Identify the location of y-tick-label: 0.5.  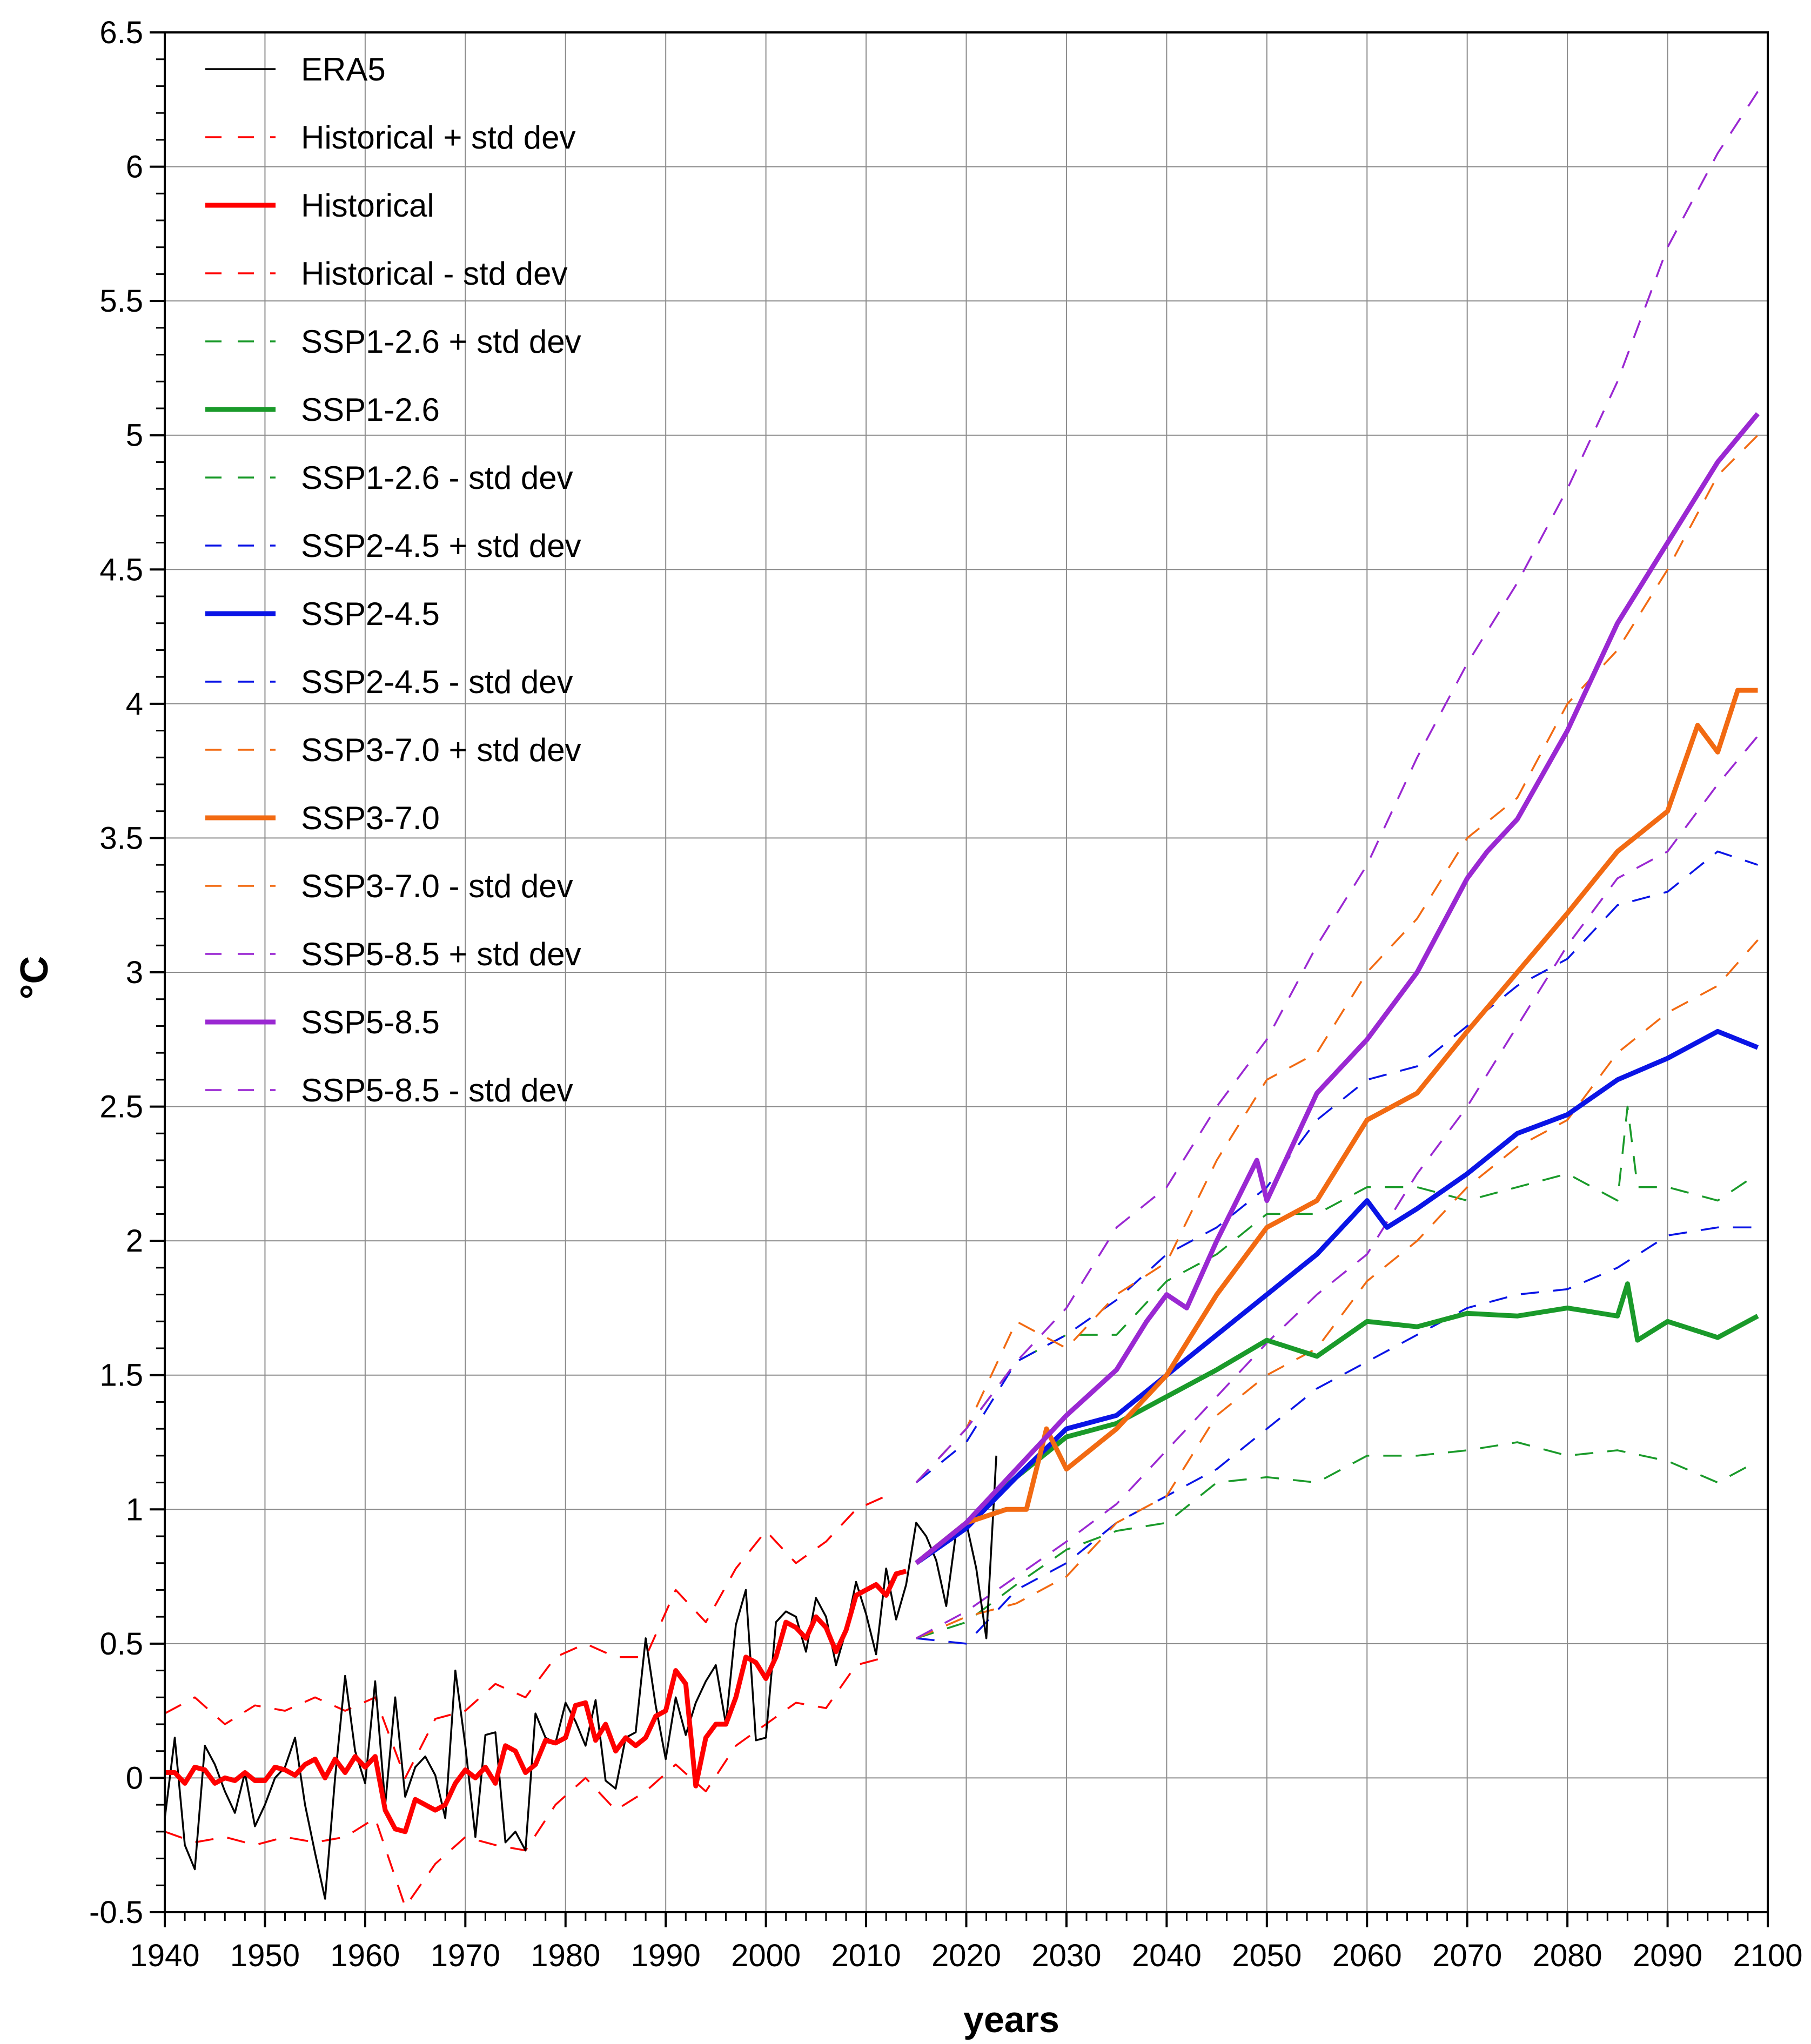
(121, 1644).